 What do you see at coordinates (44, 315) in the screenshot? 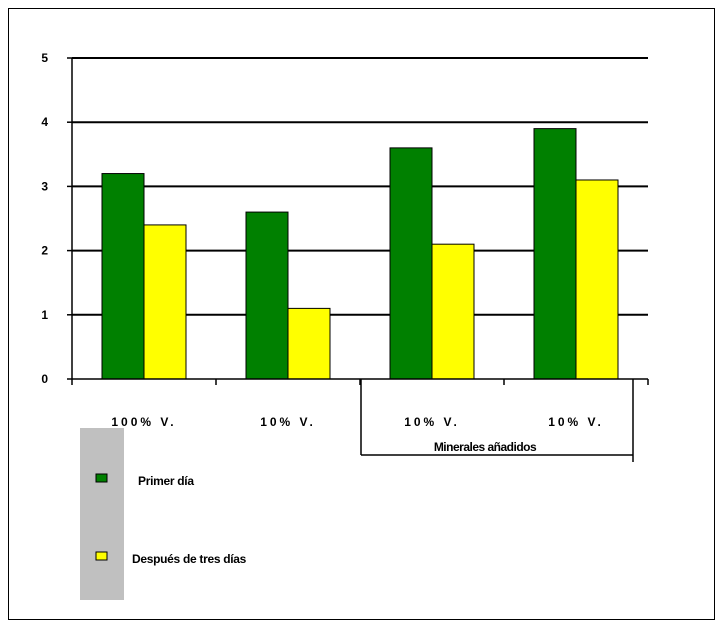
I see `y-tick-label: 1` at bounding box center [44, 315].